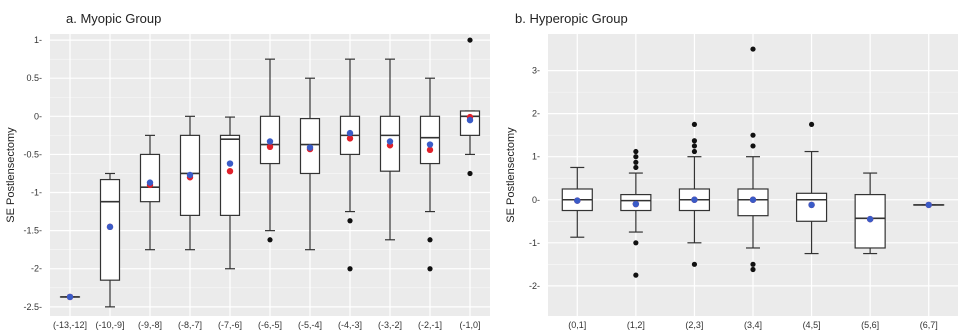  What do you see at coordinates (577, 325) in the screenshot?
I see `x-tick-label: (0,1]` at bounding box center [577, 325].